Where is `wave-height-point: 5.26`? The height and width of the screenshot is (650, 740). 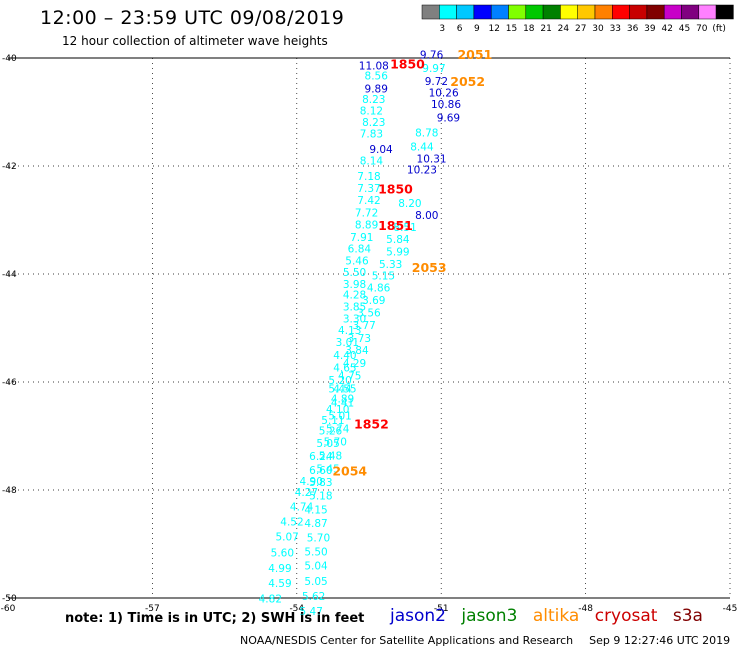
wave-height-point: 5.26 is located at coordinates (331, 432).